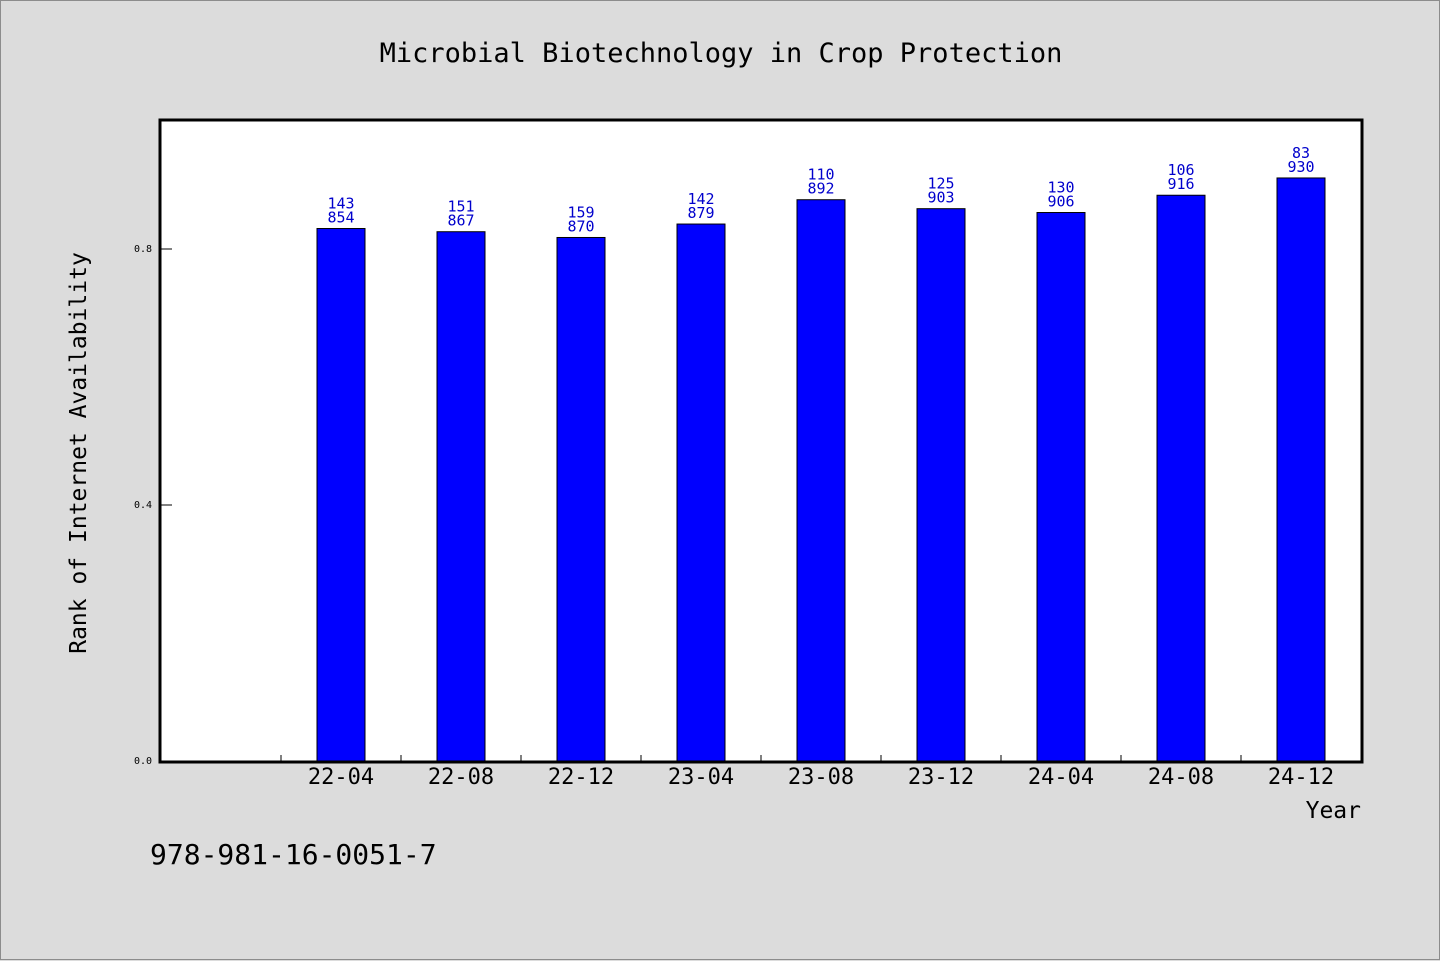  Describe the element at coordinates (1300, 167) in the screenshot. I see `bar-label-bottom: 930` at that location.